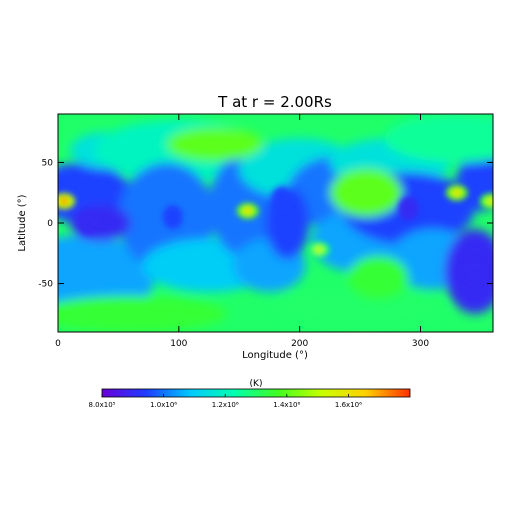 Image resolution: width=512 pixels, height=512 pixels. Describe the element at coordinates (178, 344) in the screenshot. I see `x-tick-label: 100` at that location.